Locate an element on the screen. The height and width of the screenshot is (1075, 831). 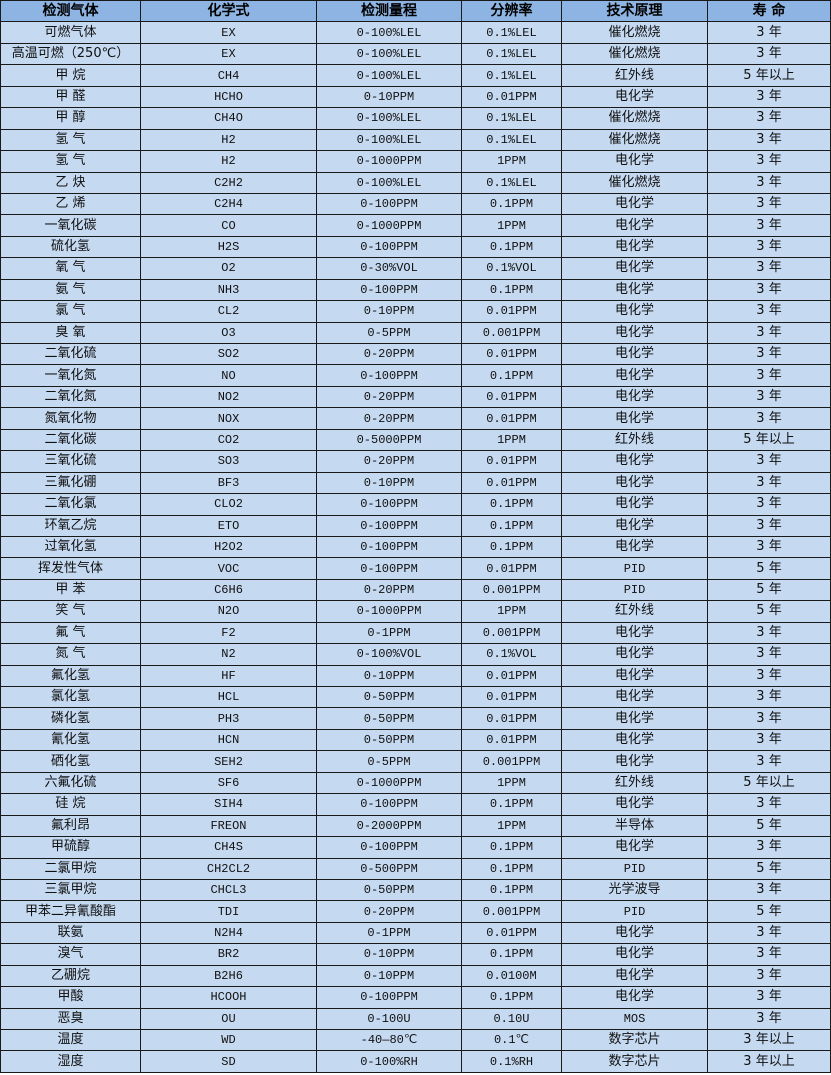
header-formula: 化学式 is located at coordinates (228, 11).